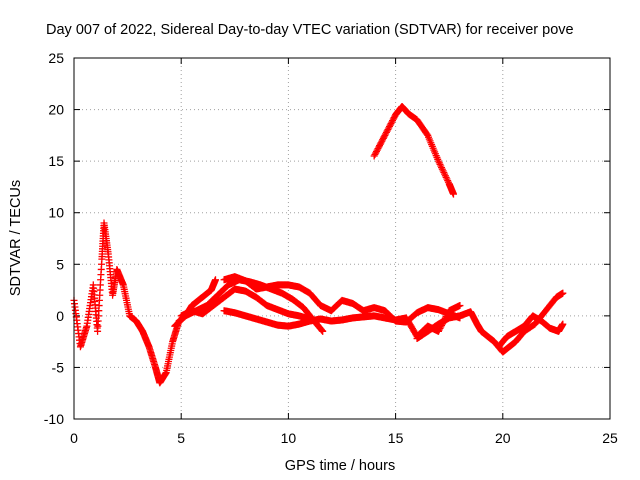 This screenshot has height=480, width=640. Describe the element at coordinates (60, 316) in the screenshot. I see `y-tick-label: 0` at that location.